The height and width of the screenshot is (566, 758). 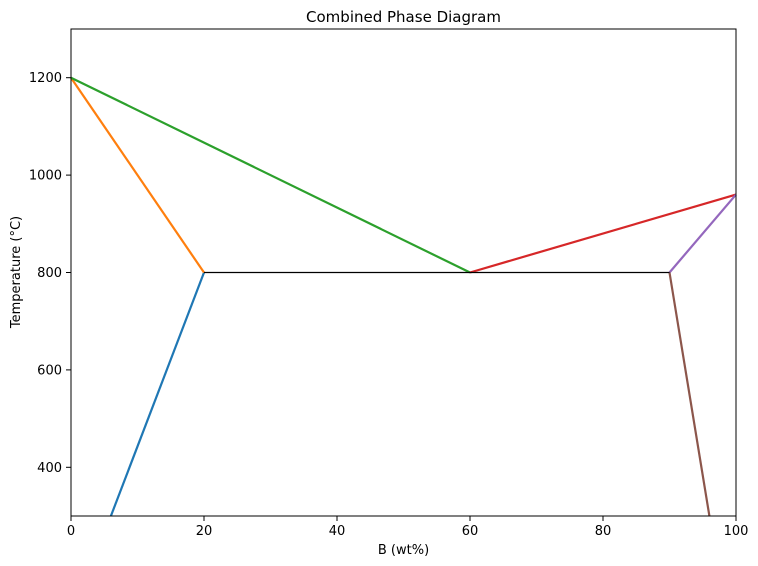 I want to click on y-axis: 400 600 800 1000 1200, so click(x=50, y=273).